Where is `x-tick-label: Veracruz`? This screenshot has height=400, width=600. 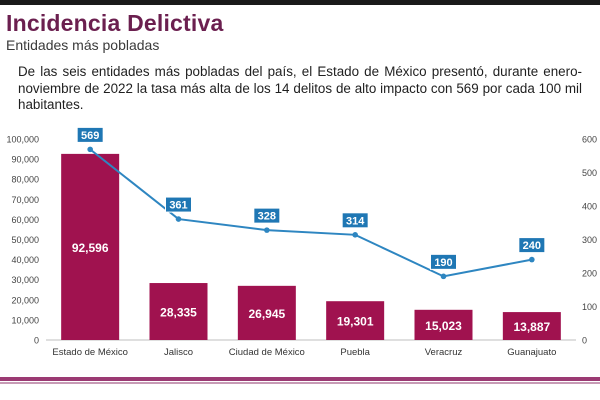
x-tick-label: Veracruz is located at coordinates (444, 352).